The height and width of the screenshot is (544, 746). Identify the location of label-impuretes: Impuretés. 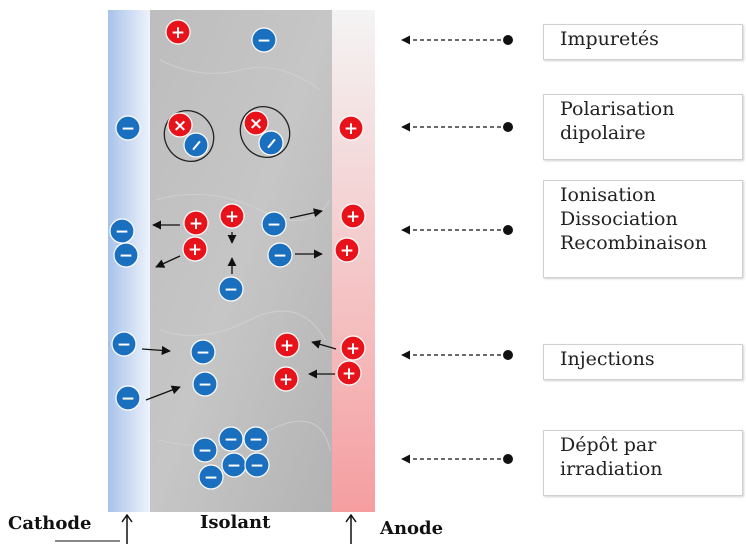
(643, 42).